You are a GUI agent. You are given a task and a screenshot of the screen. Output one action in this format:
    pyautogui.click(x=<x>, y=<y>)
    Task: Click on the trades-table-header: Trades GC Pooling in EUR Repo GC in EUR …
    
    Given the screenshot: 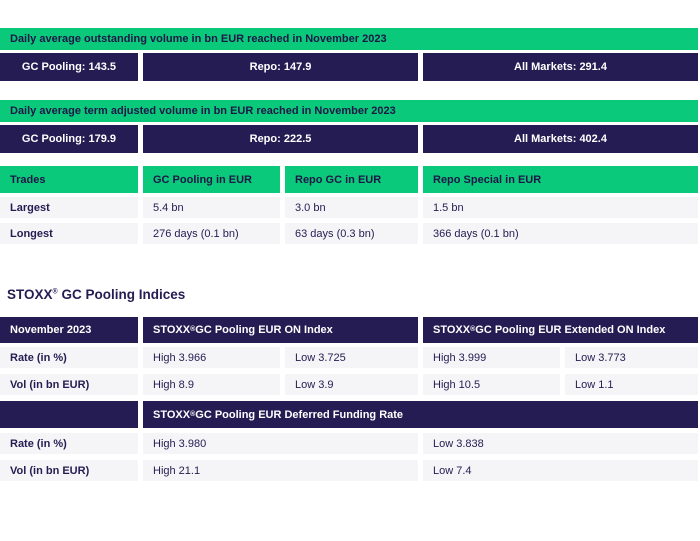 What is the action you would take?
    pyautogui.click(x=349, y=179)
    